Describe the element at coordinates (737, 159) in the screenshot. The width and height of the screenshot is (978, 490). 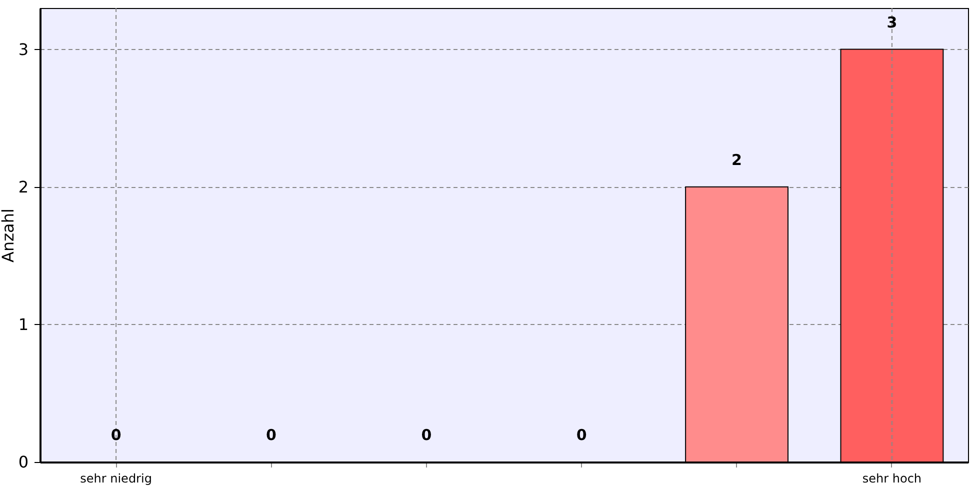
I see `data-label: 2` at that location.